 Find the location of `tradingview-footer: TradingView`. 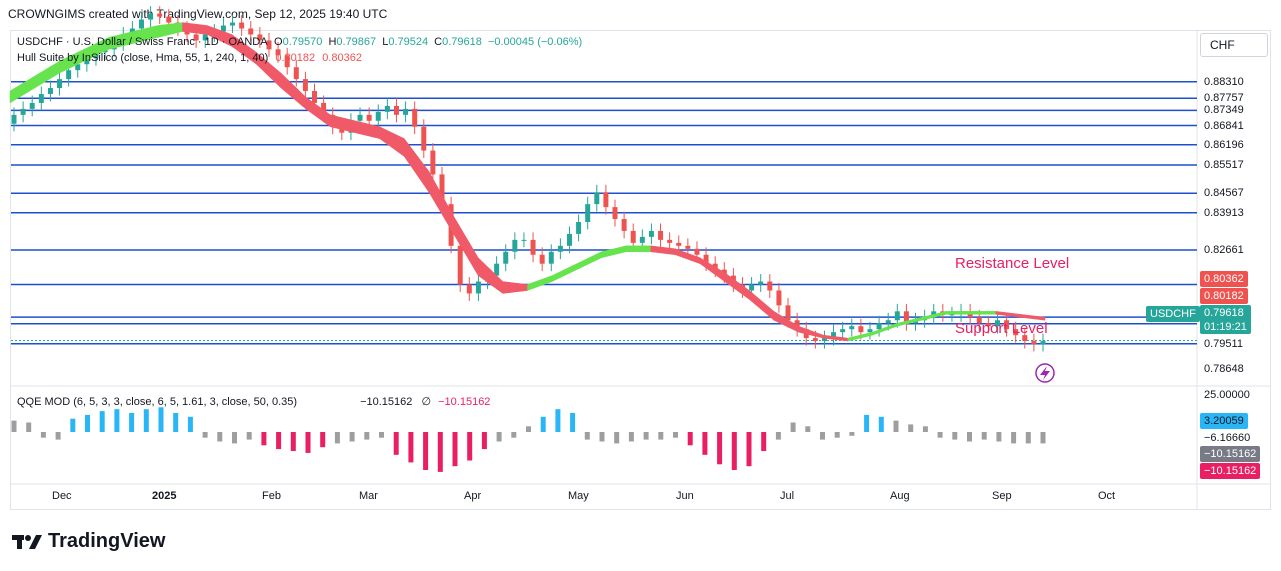

tradingview-footer: TradingView is located at coordinates (88, 541).